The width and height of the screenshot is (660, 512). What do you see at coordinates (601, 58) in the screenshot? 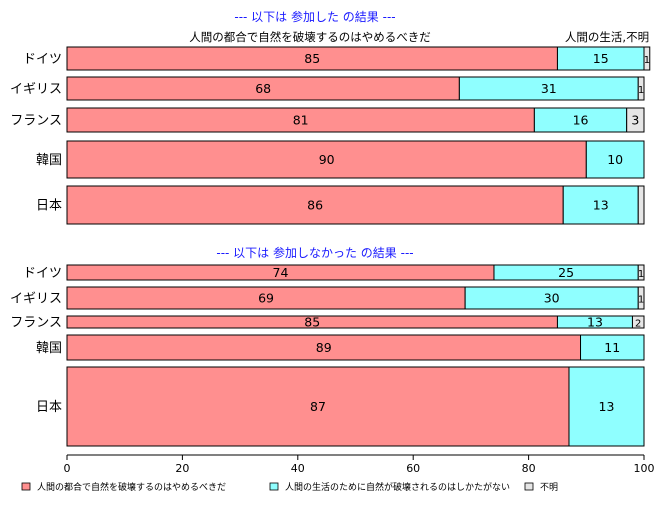
I see `data-label: 15` at bounding box center [601, 58].